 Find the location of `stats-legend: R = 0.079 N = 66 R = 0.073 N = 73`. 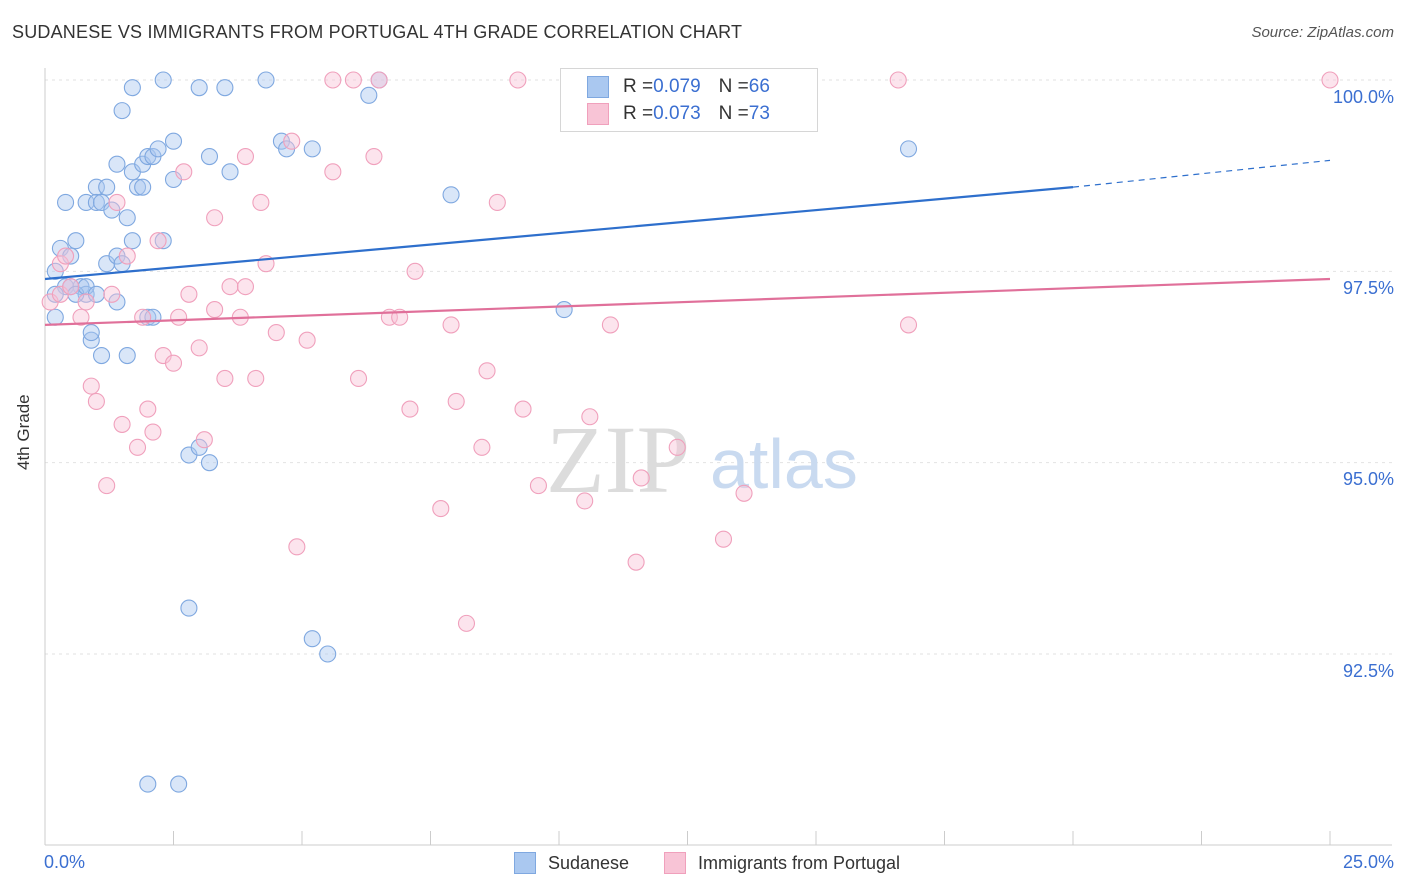

stats-legend: R = 0.079 N = 66 R = 0.073 N = 73 is located at coordinates (689, 100).